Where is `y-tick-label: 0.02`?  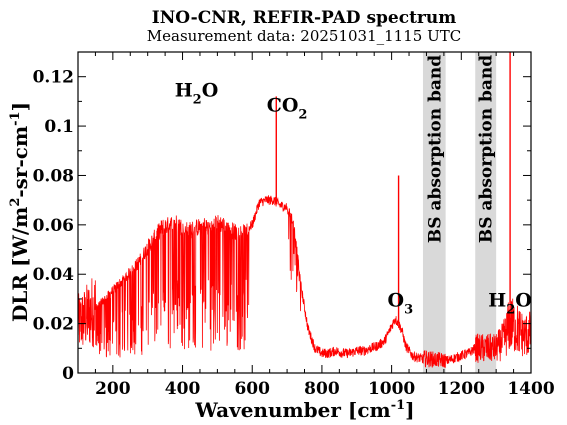 y-tick-label: 0.02 is located at coordinates (53, 325).